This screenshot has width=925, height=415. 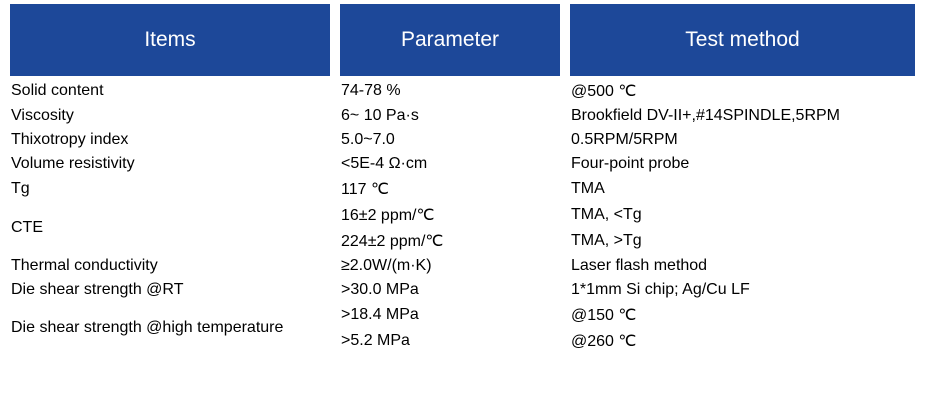 I want to click on parameter-cell: 6~ 10 Pa·s, so click(x=380, y=115).